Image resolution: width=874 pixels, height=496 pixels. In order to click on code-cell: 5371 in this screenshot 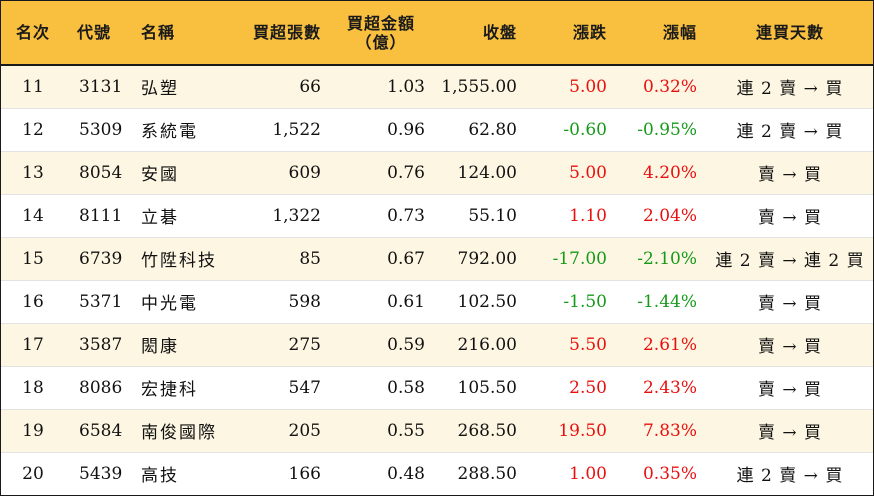, I will do `click(98, 301)`.